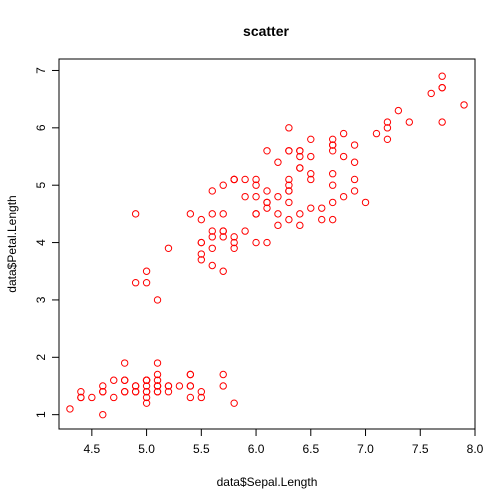 The image size is (504, 504). I want to click on x-tick-label: 4.5, so click(91, 449).